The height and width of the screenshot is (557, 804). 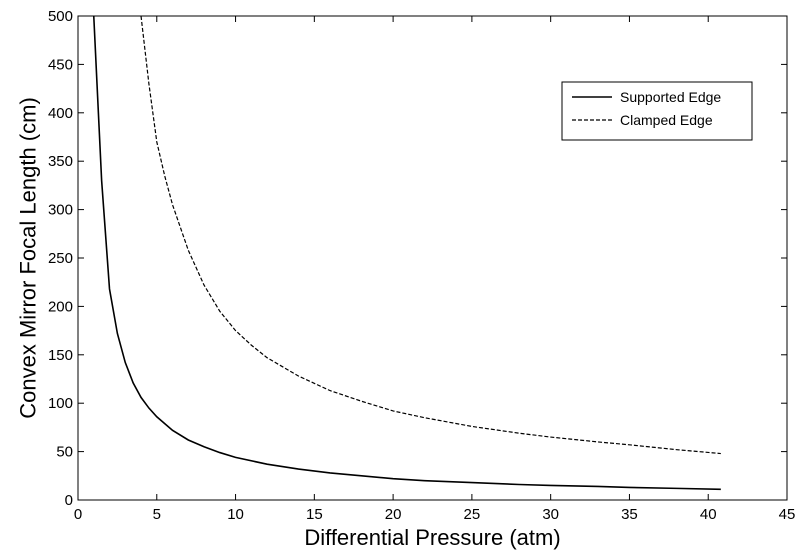 What do you see at coordinates (235, 514) in the screenshot?
I see `x-tick-label: 10` at bounding box center [235, 514].